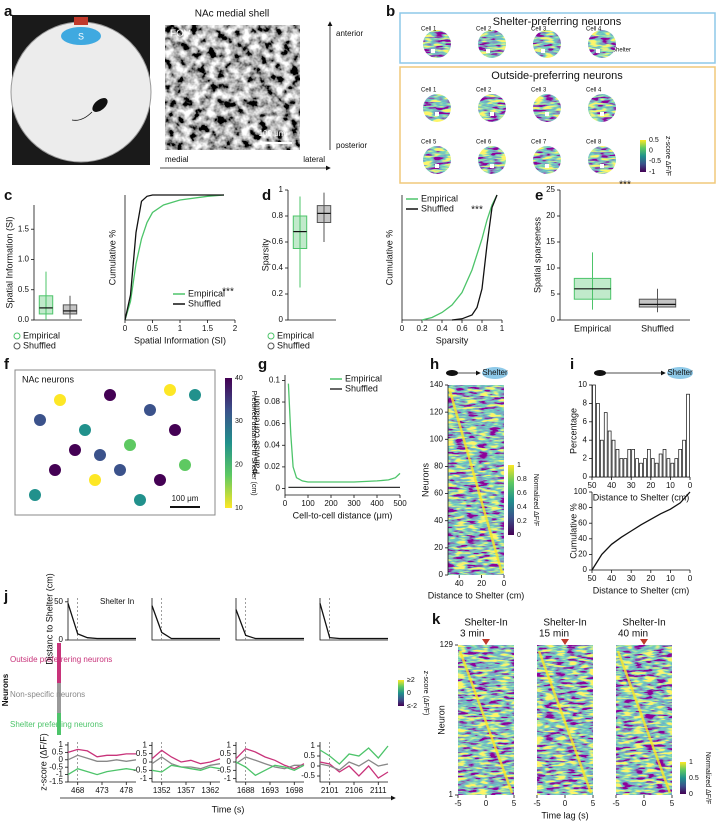 This screenshot has height=826, width=721. I want to click on group-label: Outside preferrering neurons, so click(61, 659).